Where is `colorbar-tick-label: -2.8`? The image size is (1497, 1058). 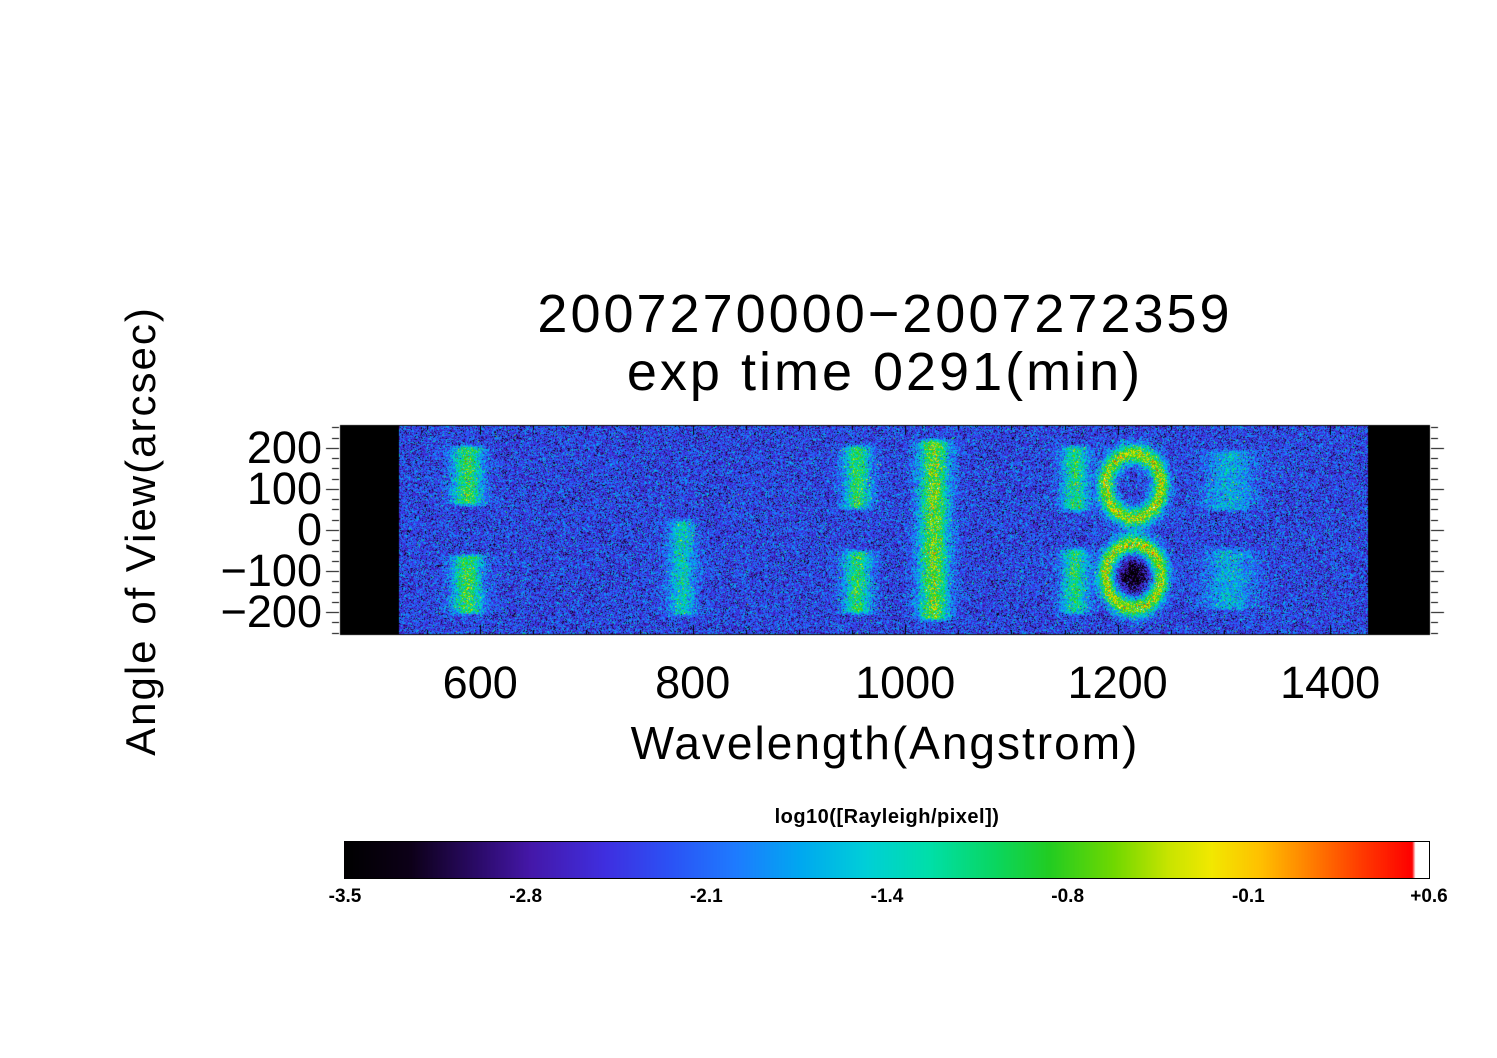
colorbar-tick-label: -2.8 is located at coordinates (526, 896).